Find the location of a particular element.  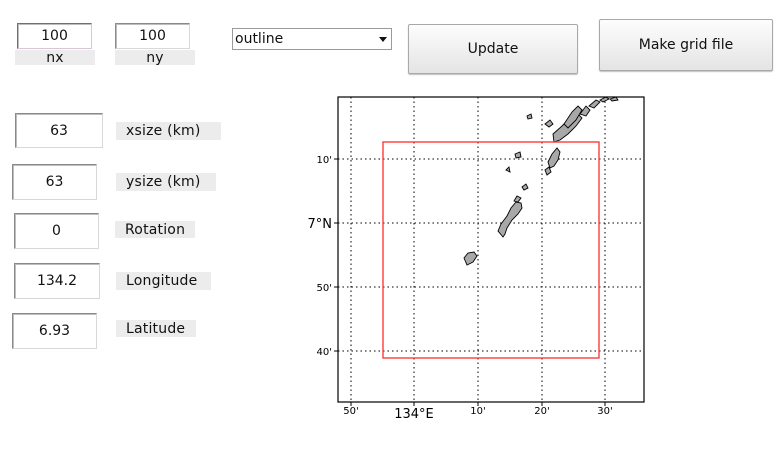

ny-label: ny is located at coordinates (155, 58).